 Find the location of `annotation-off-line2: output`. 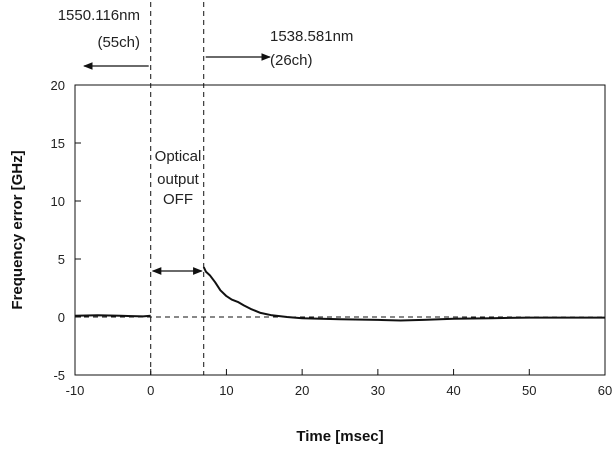

annotation-off-line2: output is located at coordinates (178, 179).